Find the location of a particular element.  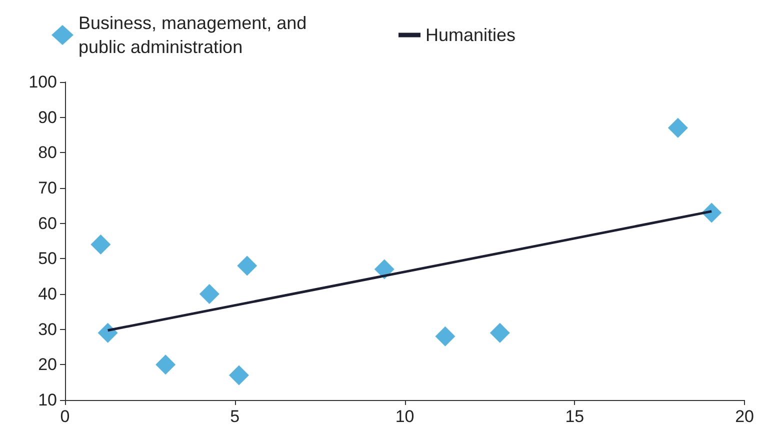

y-tick-label: 10 is located at coordinates (47, 400).